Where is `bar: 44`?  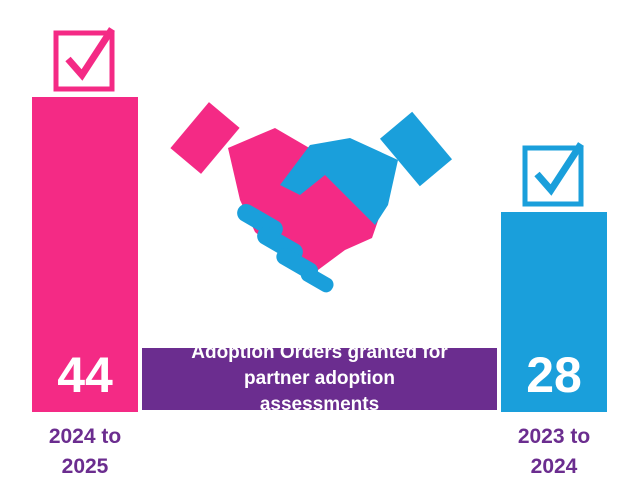
bar: 44 is located at coordinates (85, 254).